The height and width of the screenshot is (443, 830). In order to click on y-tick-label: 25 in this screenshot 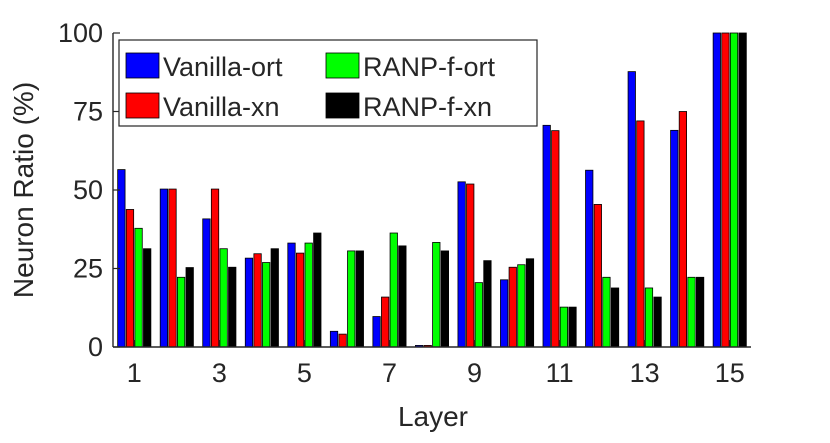, I will do `click(88, 269)`.